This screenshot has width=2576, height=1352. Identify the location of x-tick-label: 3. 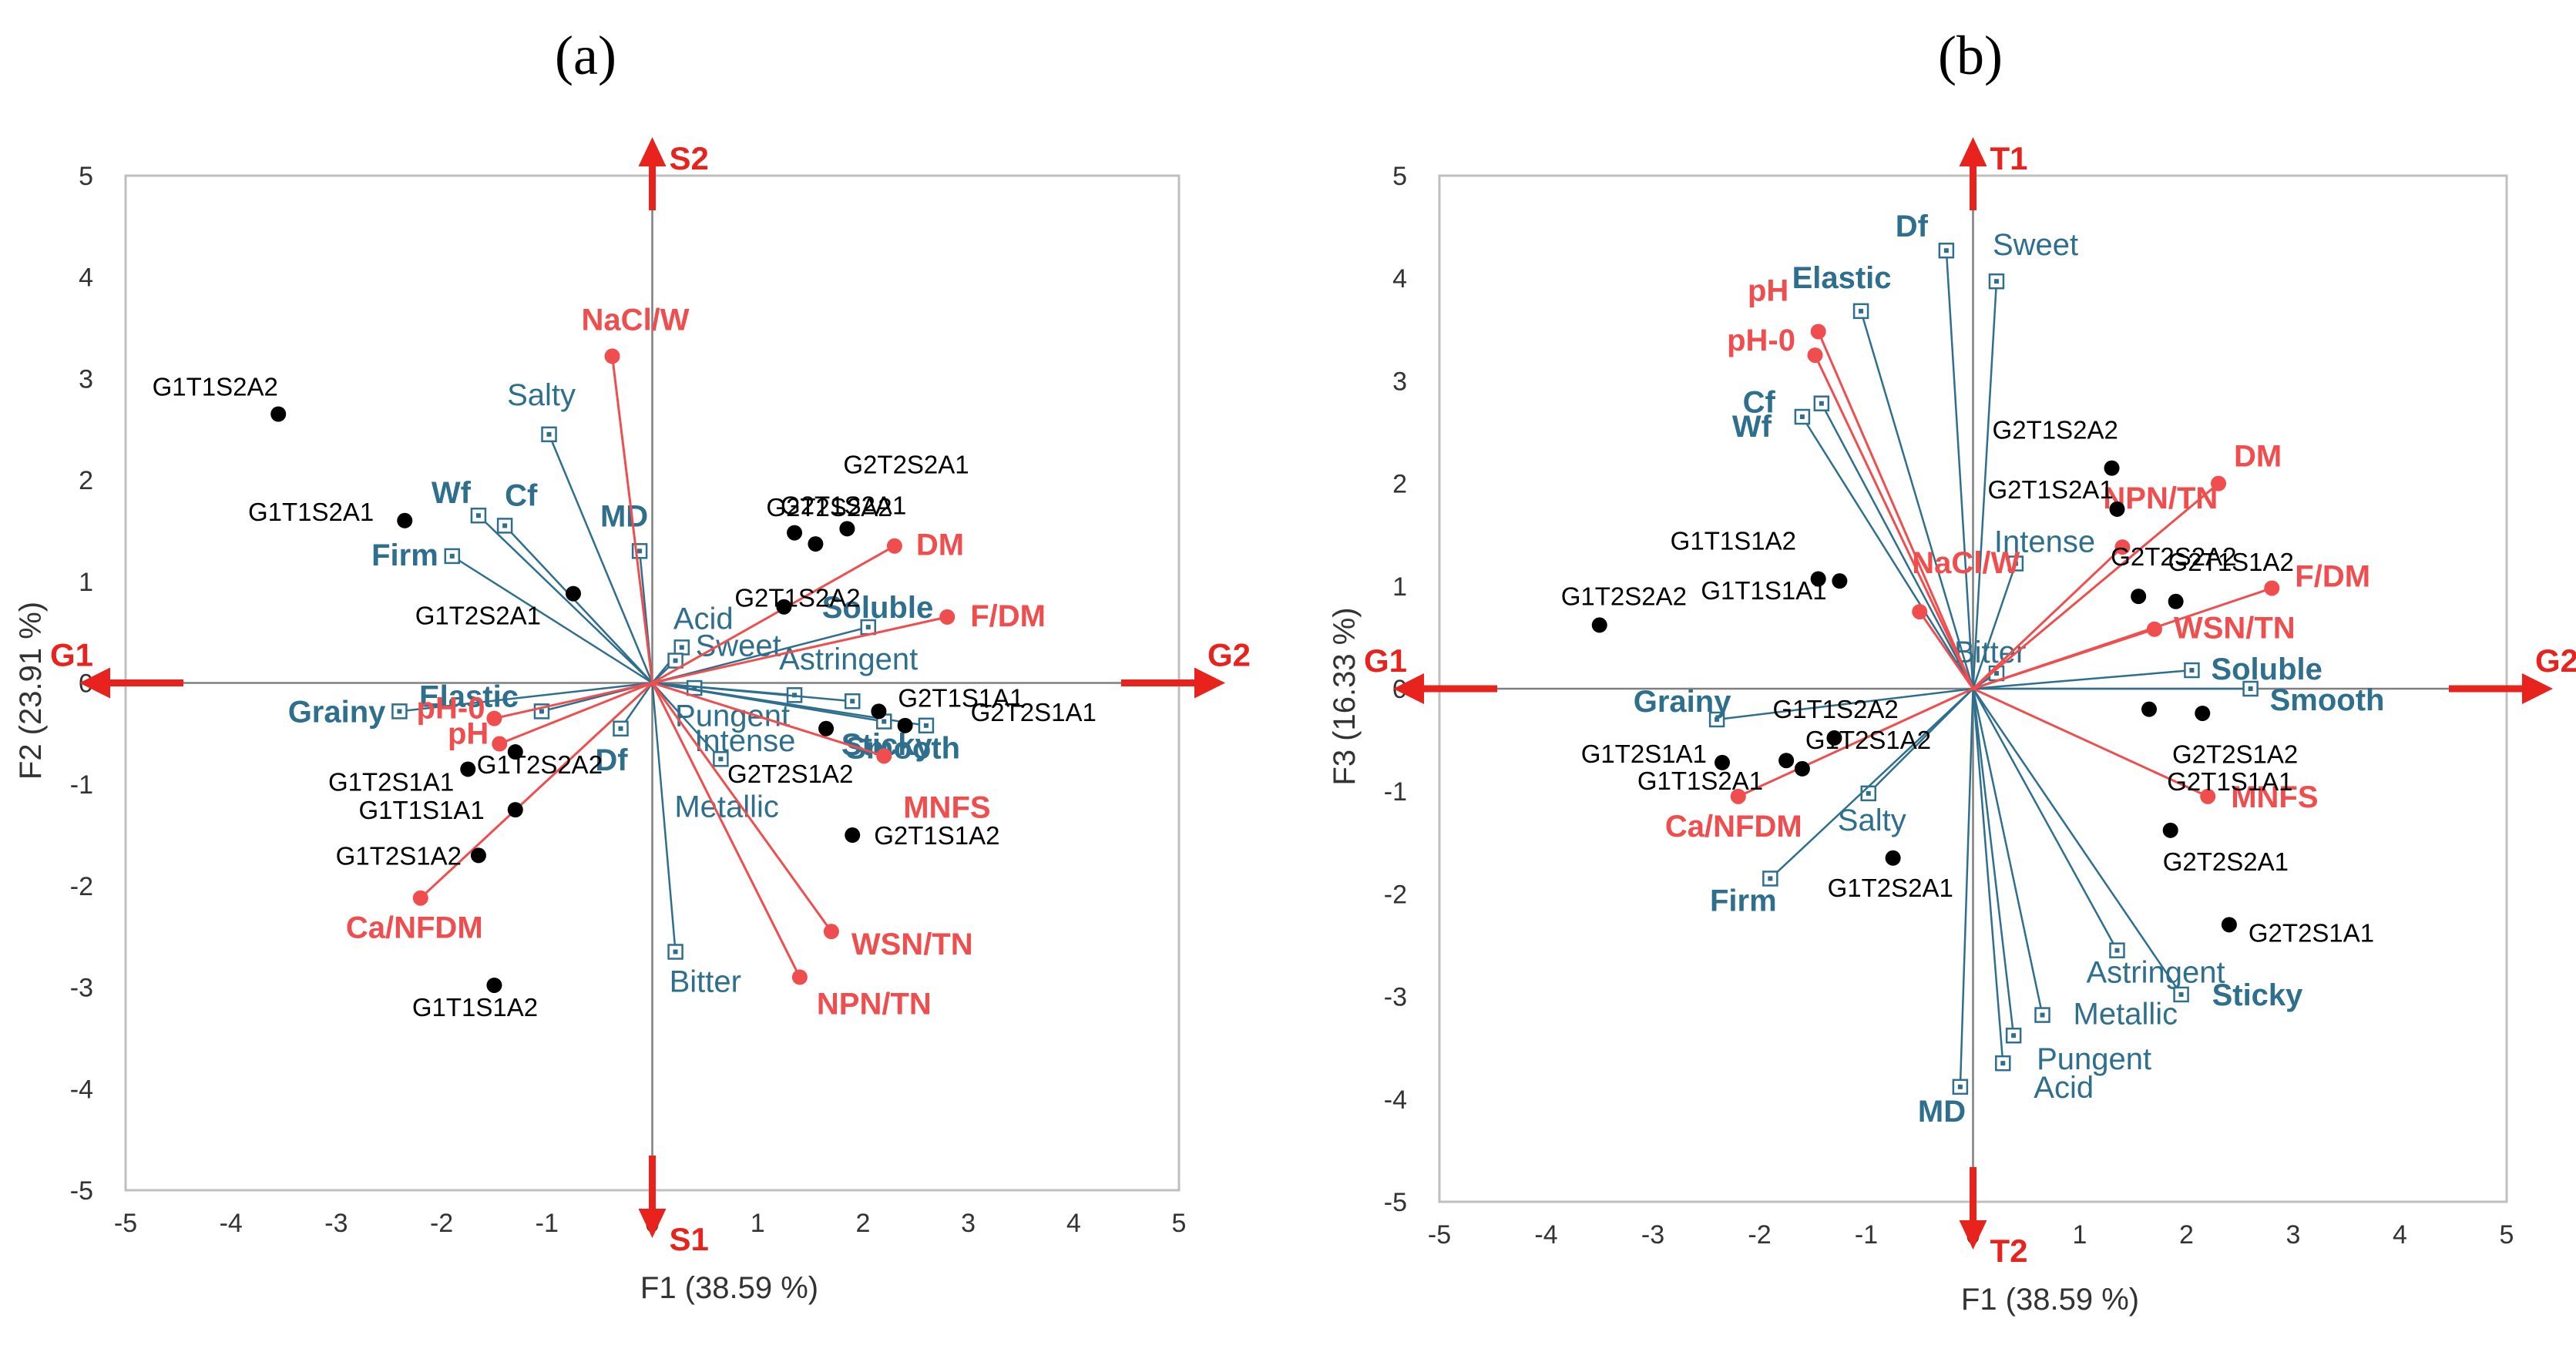
(968, 1223).